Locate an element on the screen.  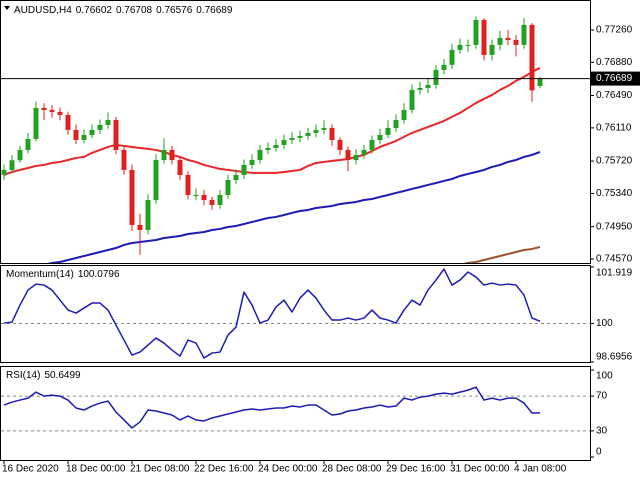
x-tick-label: 24 Dec 00:00 is located at coordinates (288, 469).